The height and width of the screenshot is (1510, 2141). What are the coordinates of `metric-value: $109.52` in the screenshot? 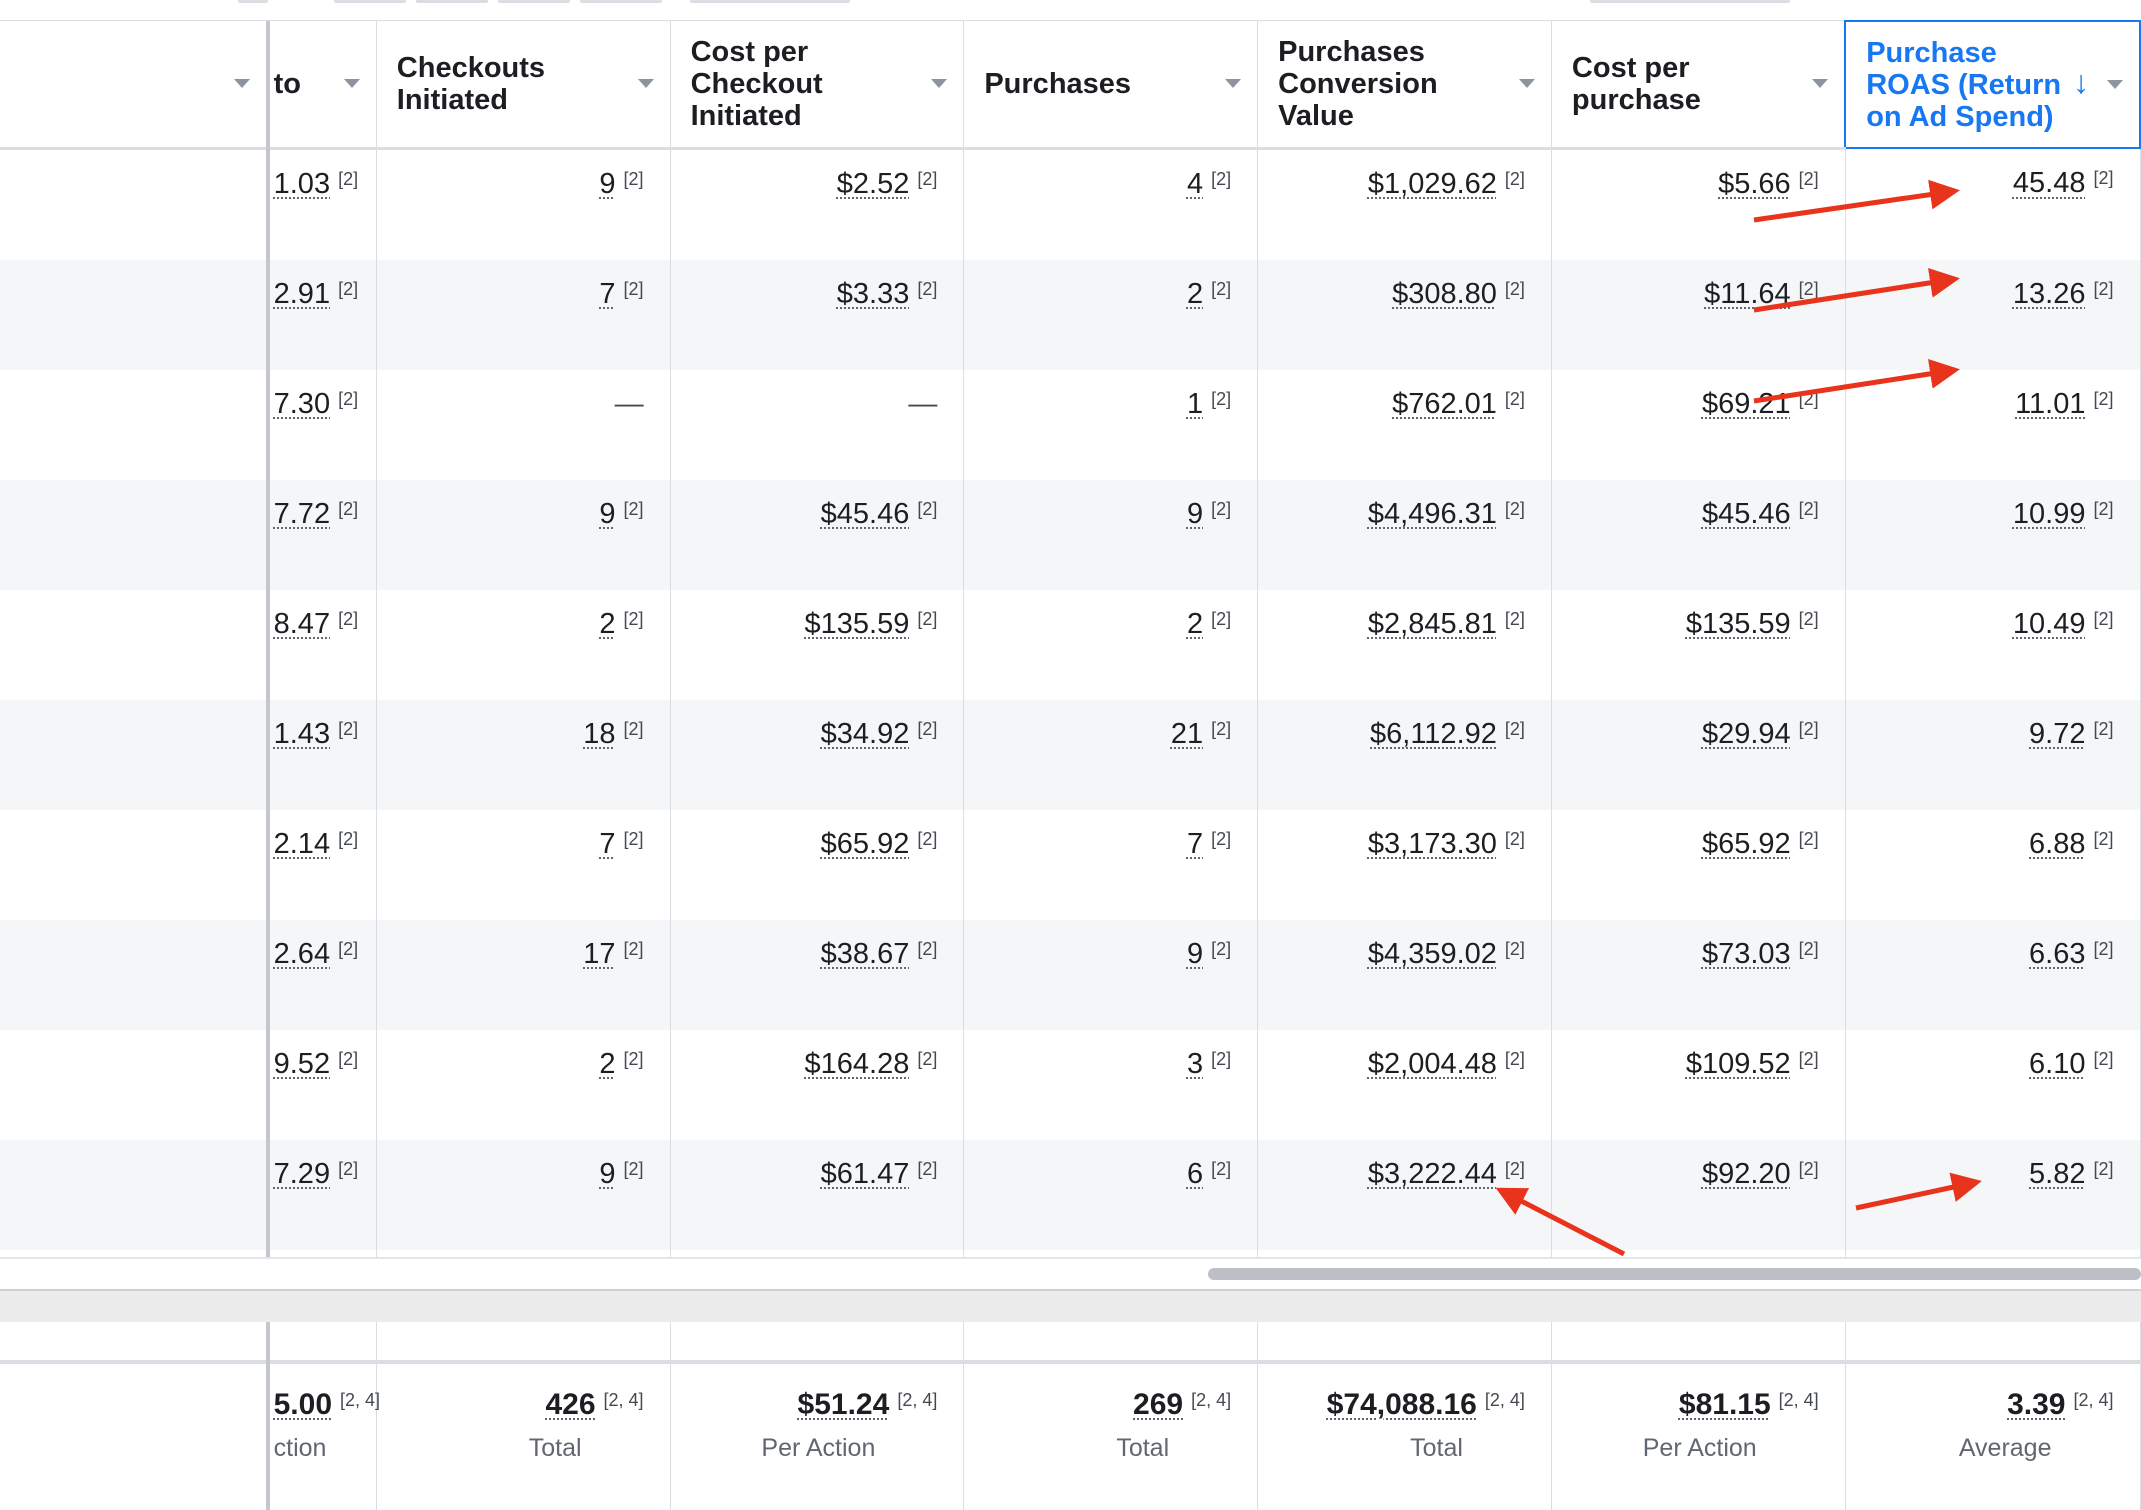 It's located at (1738, 1063).